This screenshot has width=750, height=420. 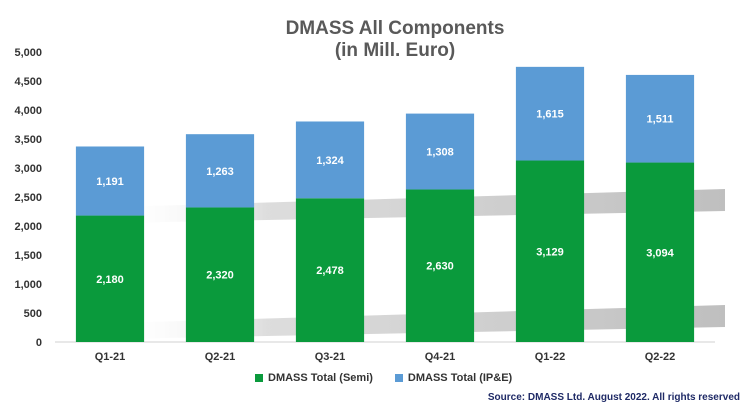 I want to click on x-tick-label: Q3-21, so click(x=330, y=357).